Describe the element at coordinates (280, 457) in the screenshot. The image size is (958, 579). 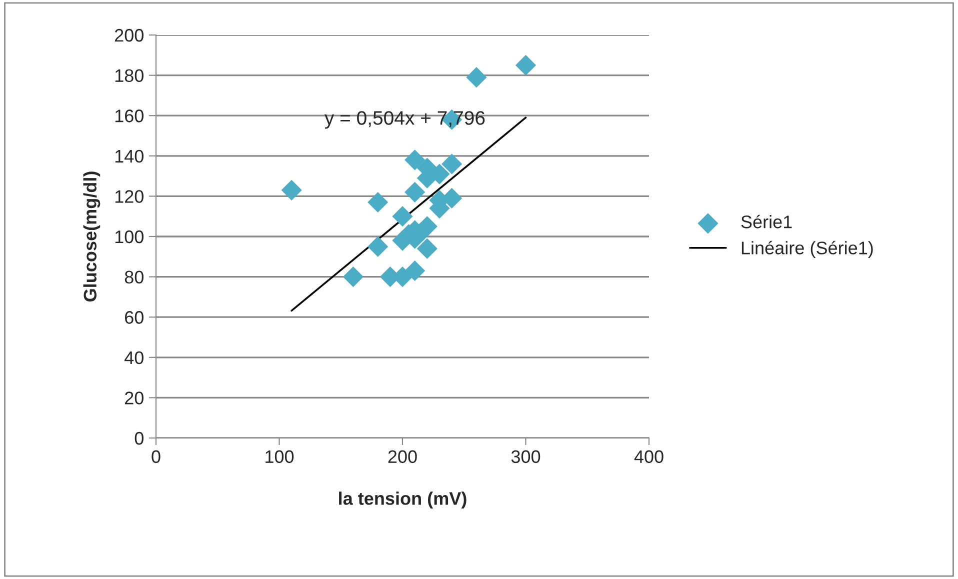
I see `x-tick-label: 100` at that location.